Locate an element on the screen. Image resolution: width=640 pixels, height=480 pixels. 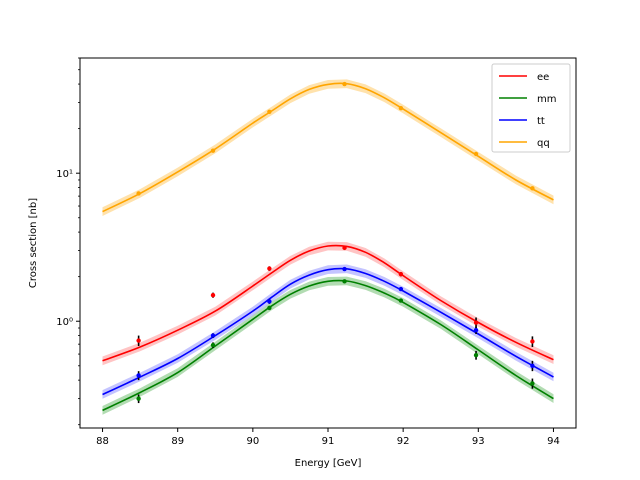
x-axis-label: Energy [GeV] is located at coordinates (328, 463).